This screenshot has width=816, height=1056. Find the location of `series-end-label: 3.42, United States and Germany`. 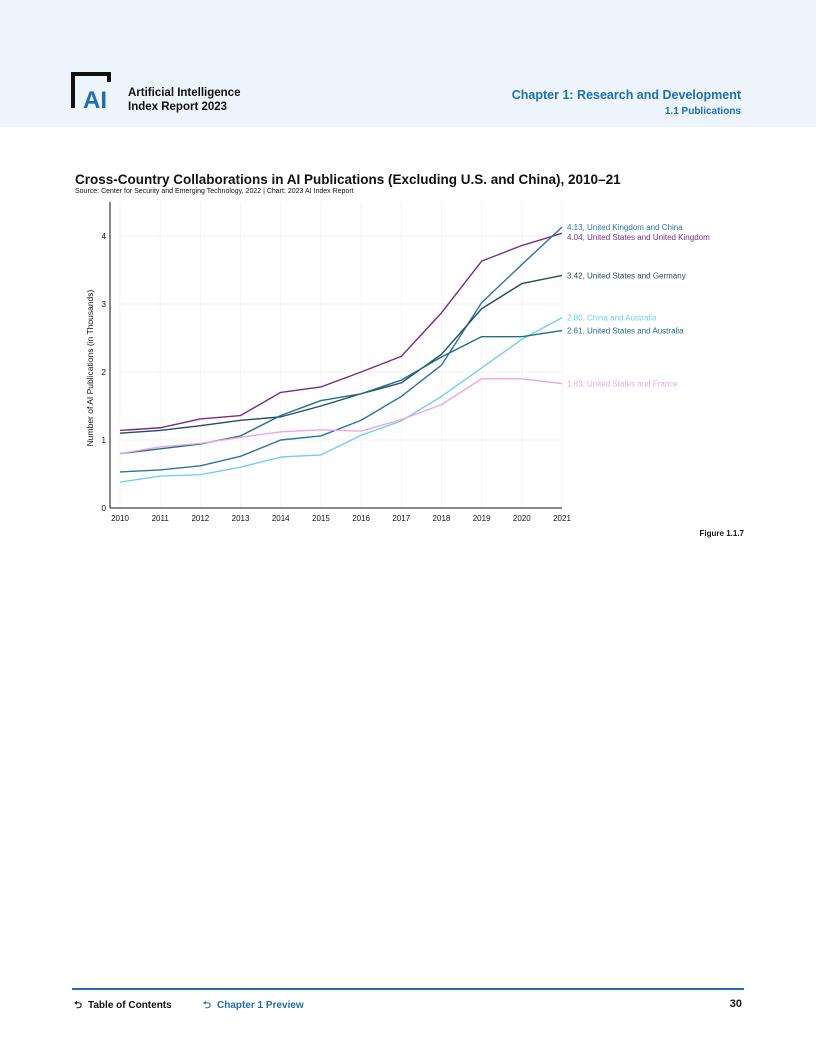

series-end-label: 3.42, United States and Germany is located at coordinates (626, 275).